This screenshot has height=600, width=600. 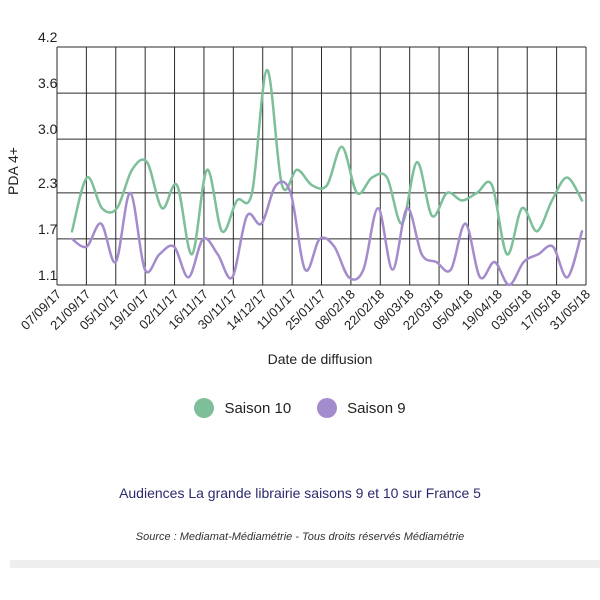 What do you see at coordinates (13, 171) in the screenshot?
I see `y-axis-title: PDA 4+` at bounding box center [13, 171].